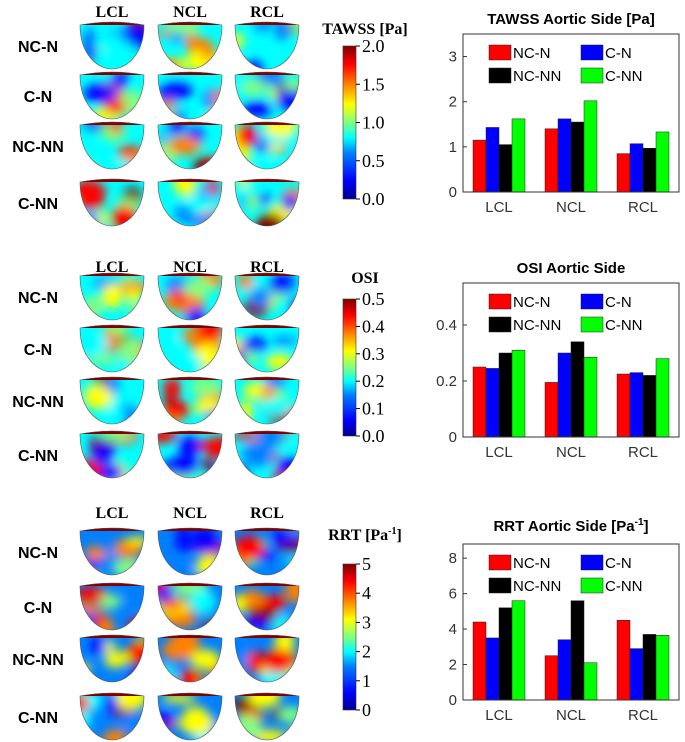 The width and height of the screenshot is (685, 742). Describe the element at coordinates (623, 405) in the screenshot. I see `bar-nc-n-rcl` at that location.